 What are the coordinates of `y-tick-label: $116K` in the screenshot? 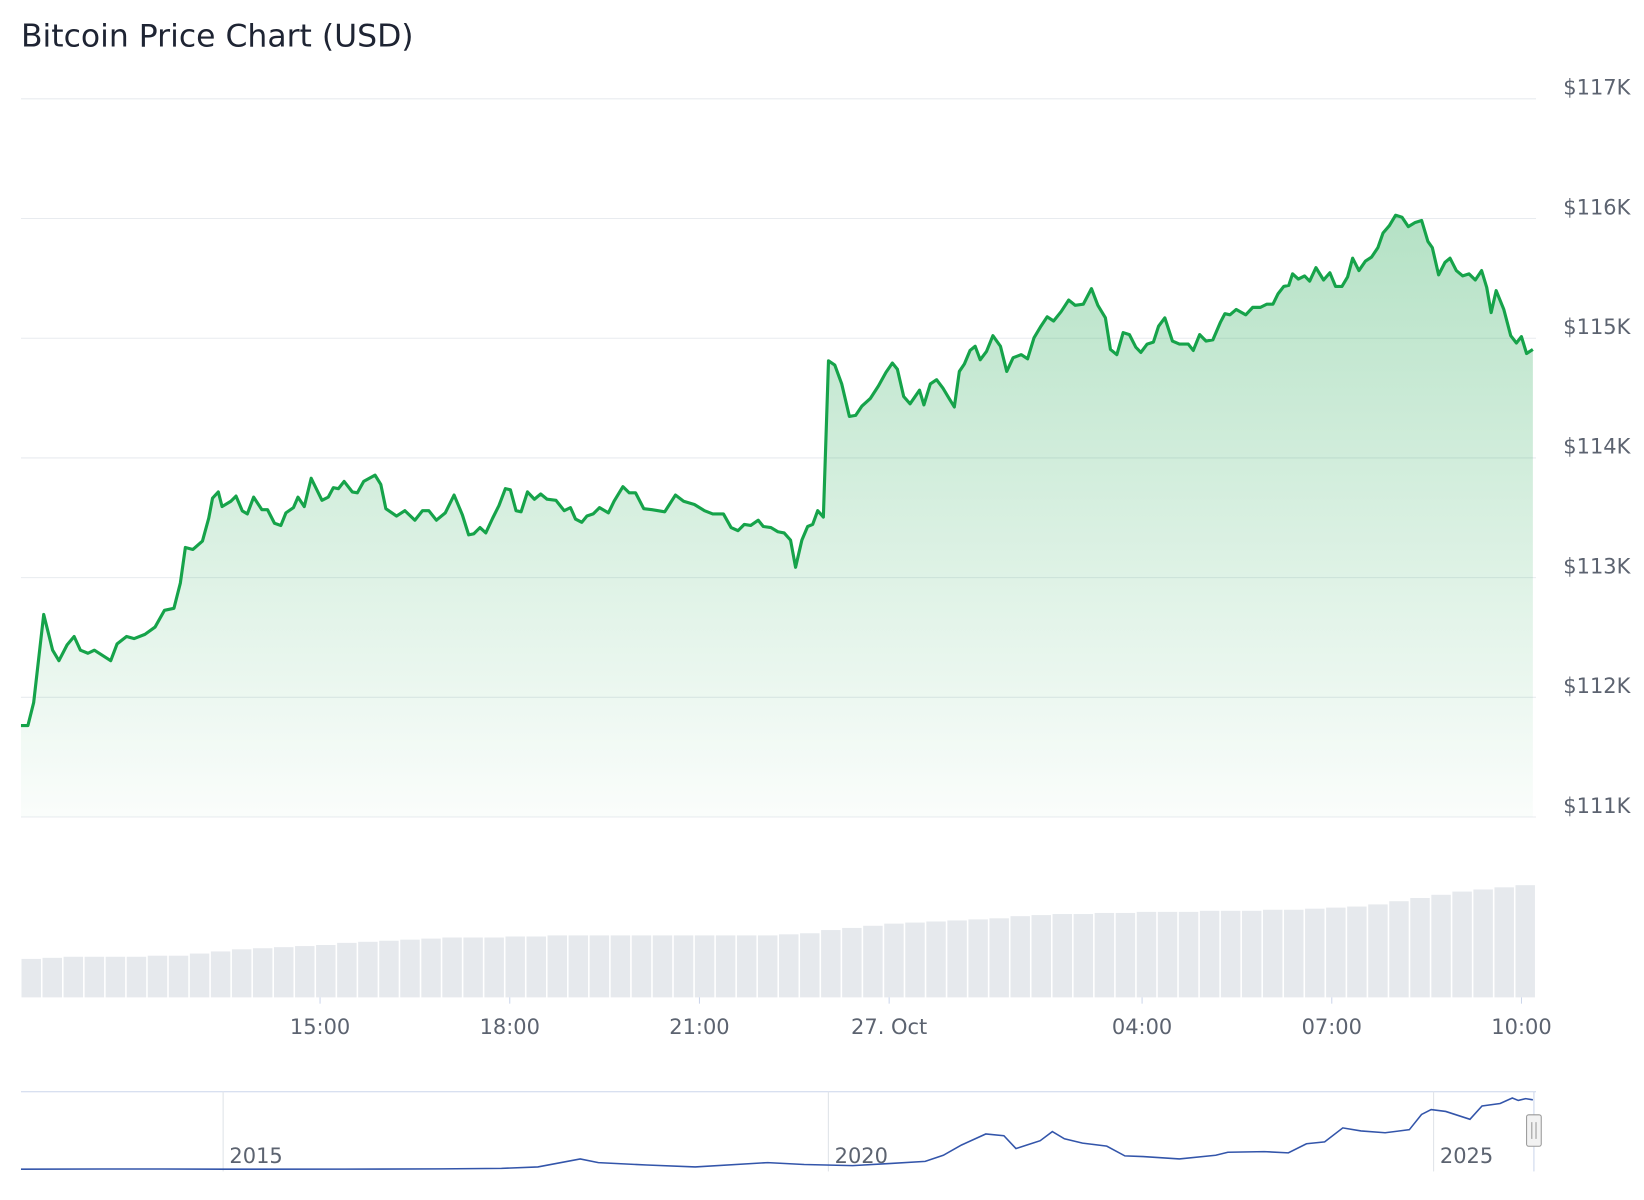 It's located at (1597, 207).